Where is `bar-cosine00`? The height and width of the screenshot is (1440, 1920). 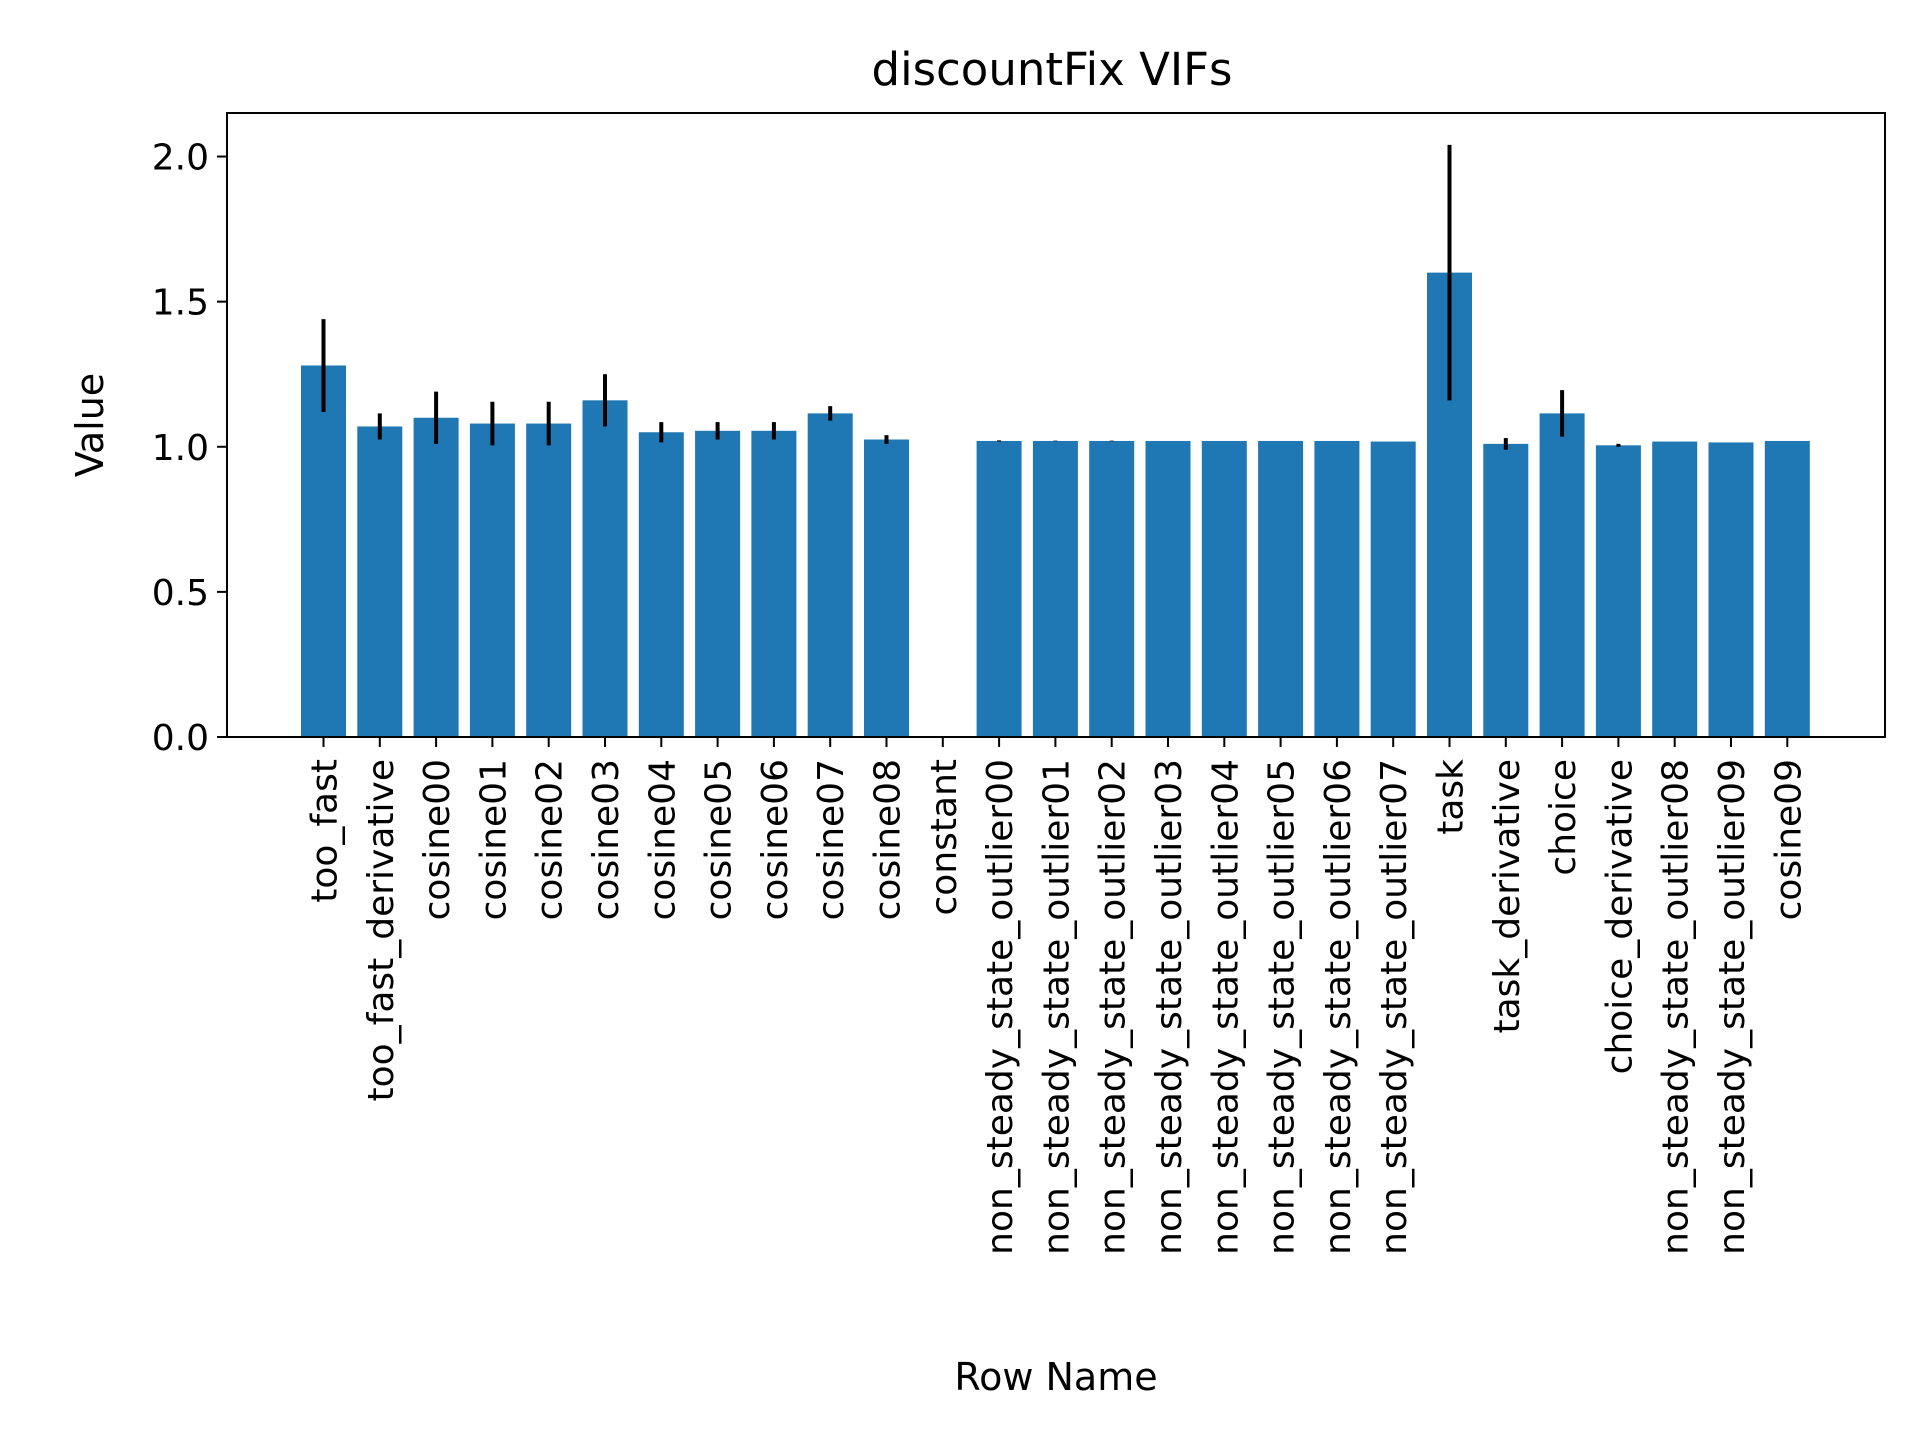
bar-cosine00 is located at coordinates (436, 577).